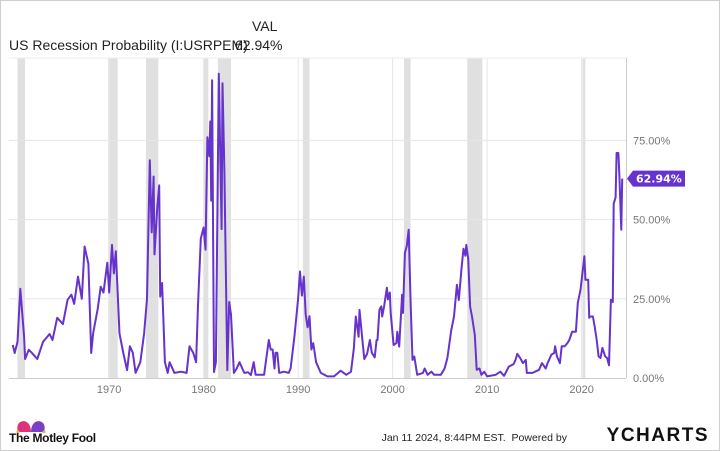  I want to click on powered-by: Powered by, so click(539, 438).